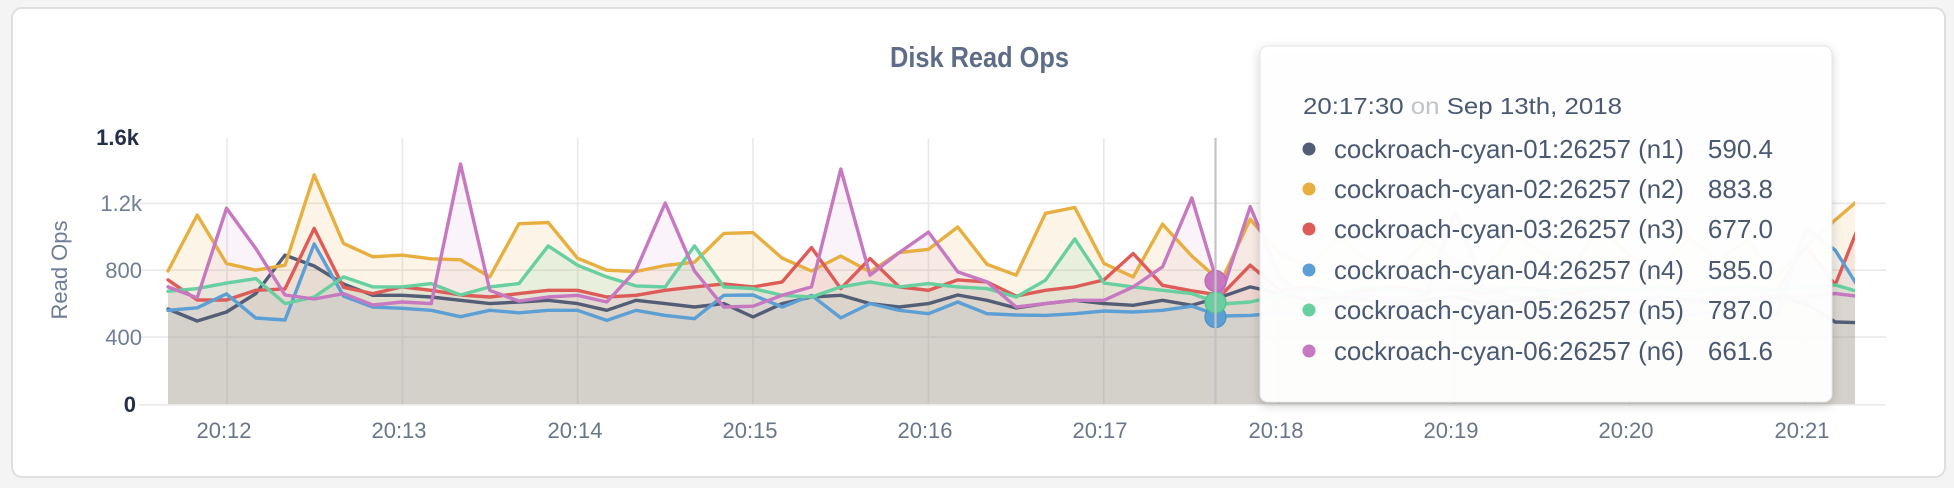 The image size is (1954, 488). Describe the element at coordinates (1509, 149) in the screenshot. I see `svg-text: cockroach-cyan-01:26257 (n1)` at that location.